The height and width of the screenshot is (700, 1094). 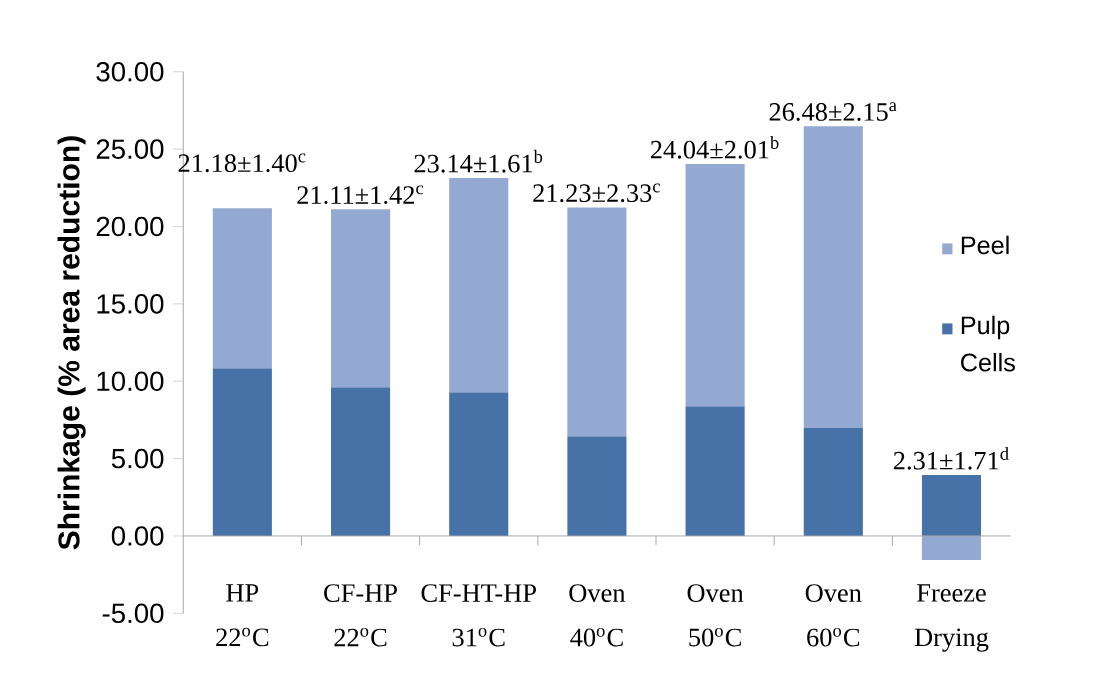 What do you see at coordinates (71, 343) in the screenshot?
I see `y-axis-title: Shrinkage (% area reduction)` at bounding box center [71, 343].